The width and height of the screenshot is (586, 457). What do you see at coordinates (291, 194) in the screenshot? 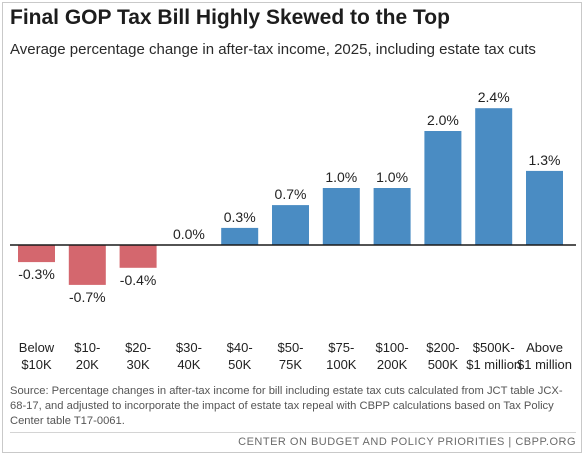
I see `data-label-5: 0.7%` at bounding box center [291, 194].